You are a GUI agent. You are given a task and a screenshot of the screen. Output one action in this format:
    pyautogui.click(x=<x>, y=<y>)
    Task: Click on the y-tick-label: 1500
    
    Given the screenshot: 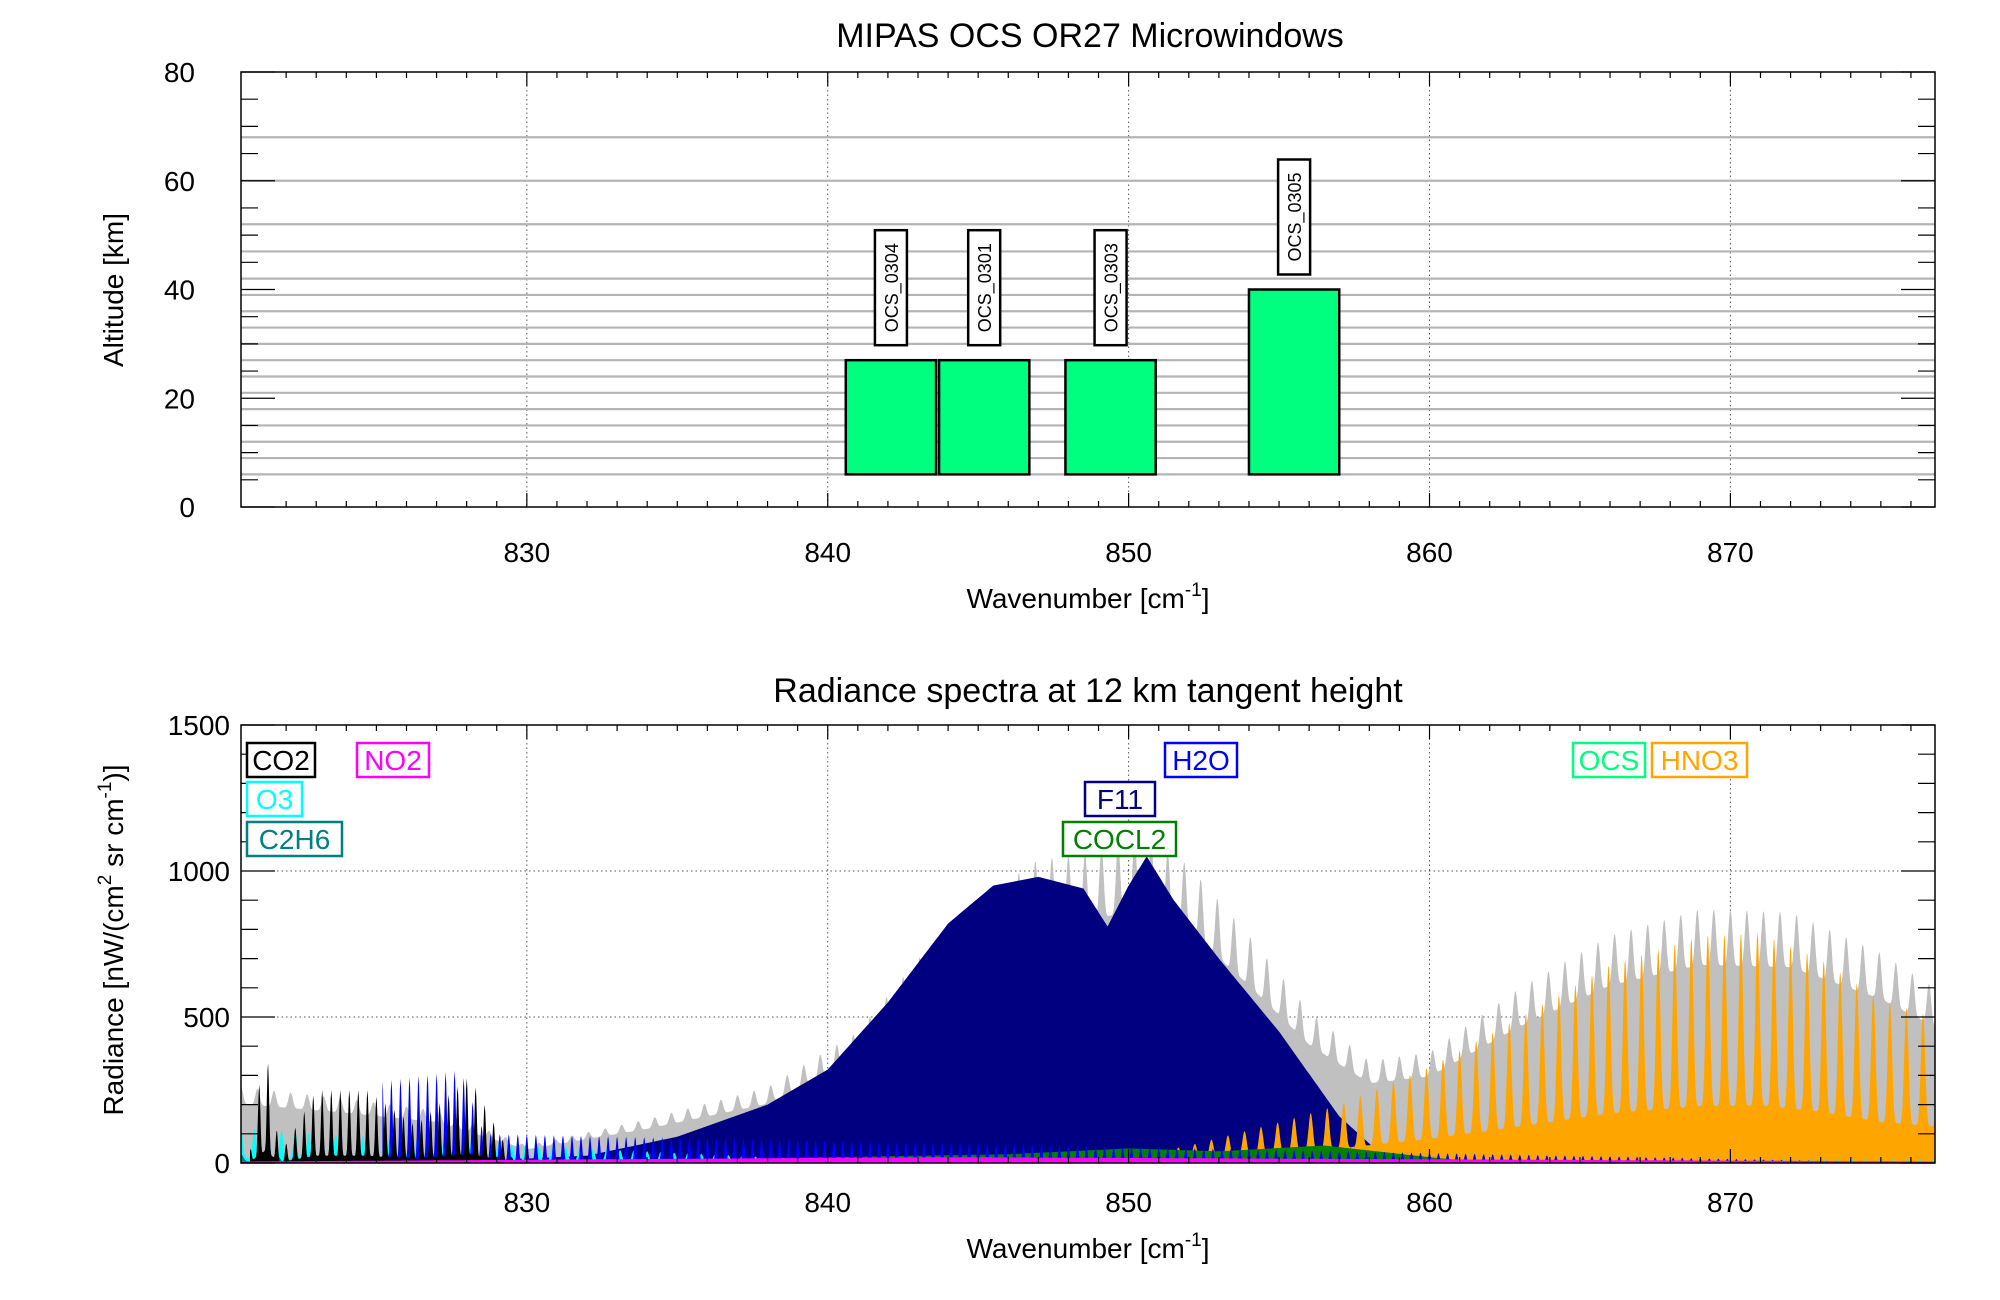 What is the action you would take?
    pyautogui.click(x=199, y=725)
    